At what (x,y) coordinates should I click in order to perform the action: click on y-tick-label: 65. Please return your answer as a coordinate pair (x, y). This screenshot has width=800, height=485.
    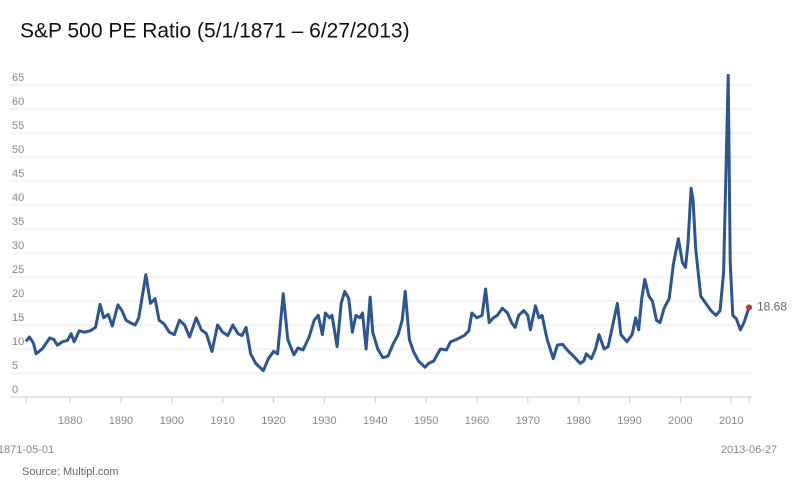
    Looking at the image, I should click on (18, 78).